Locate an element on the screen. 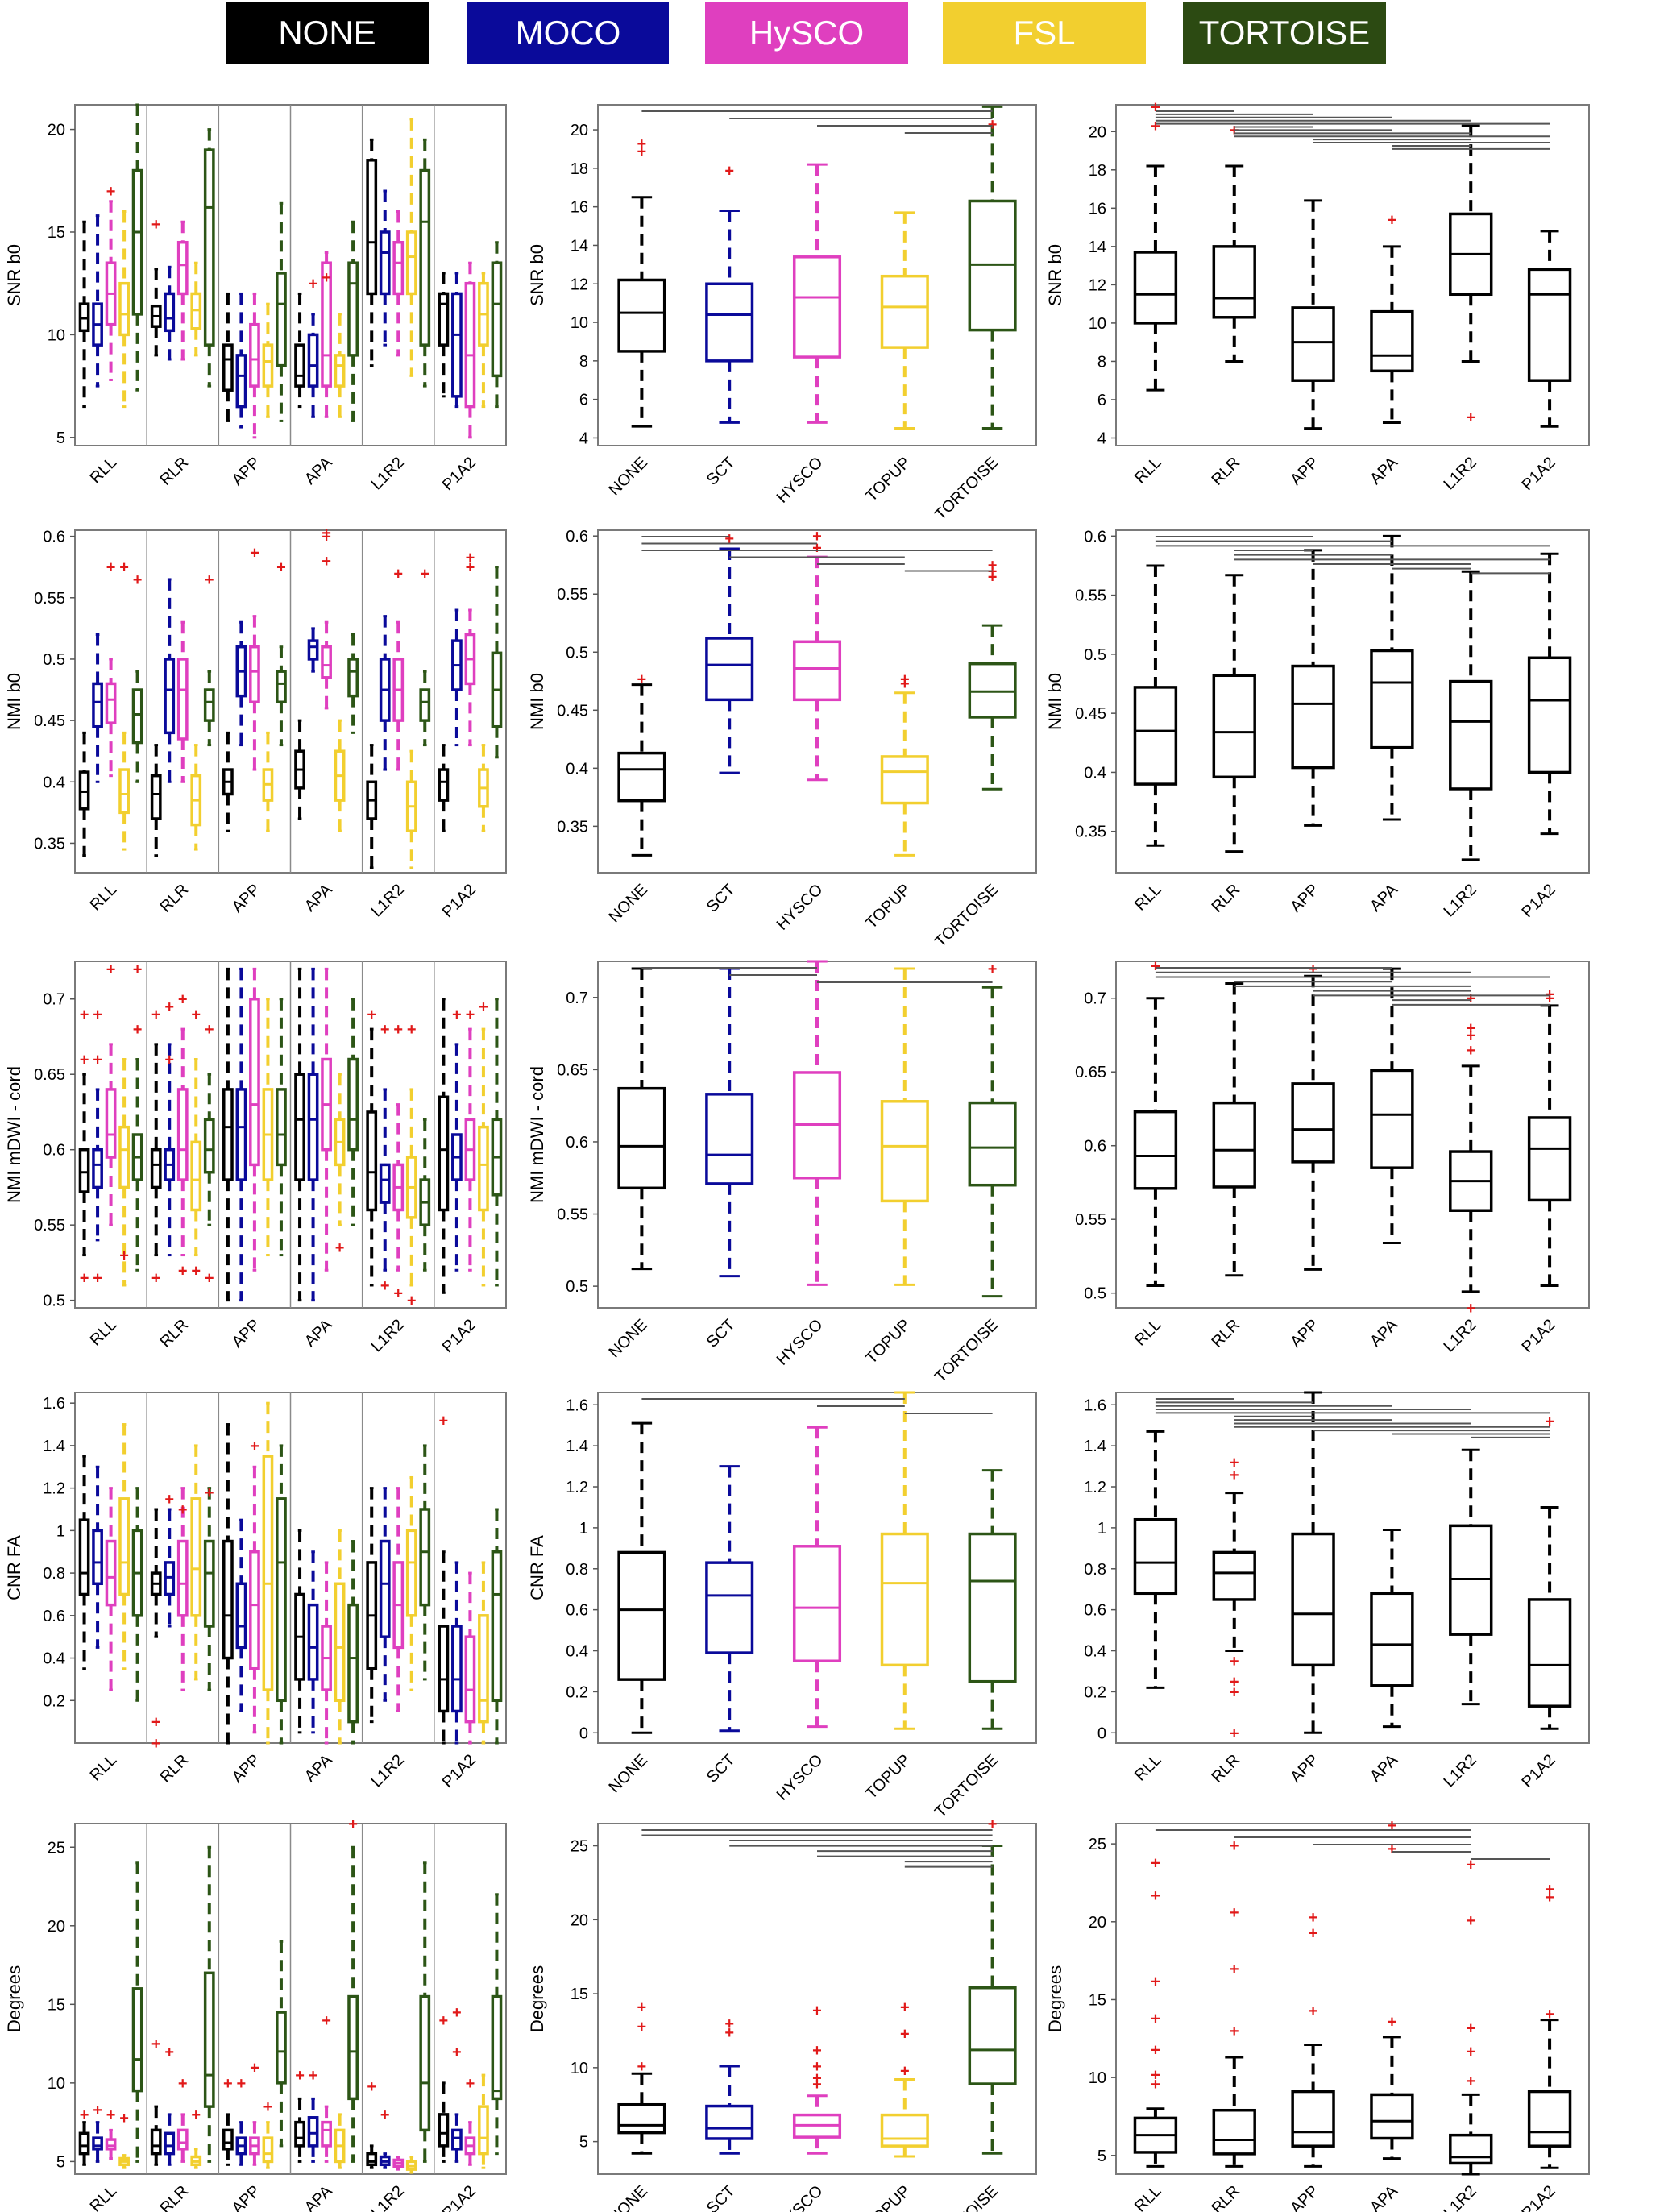 The image size is (1668, 2212). y-tick-label: 1.6 is located at coordinates (1095, 1405).